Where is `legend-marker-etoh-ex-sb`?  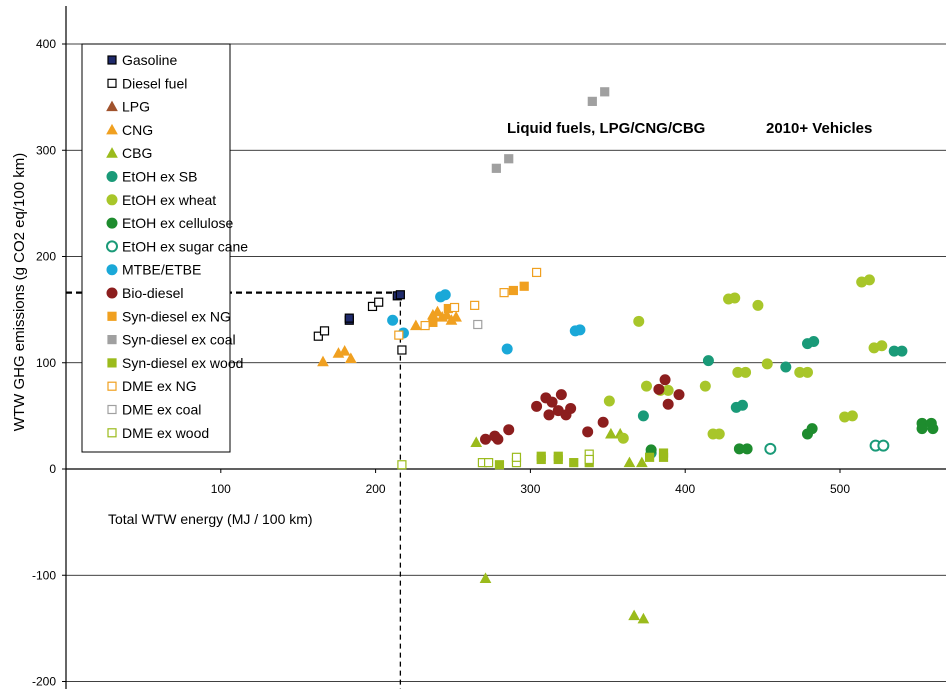
legend-marker-etoh-ex-sb is located at coordinates (112, 177).